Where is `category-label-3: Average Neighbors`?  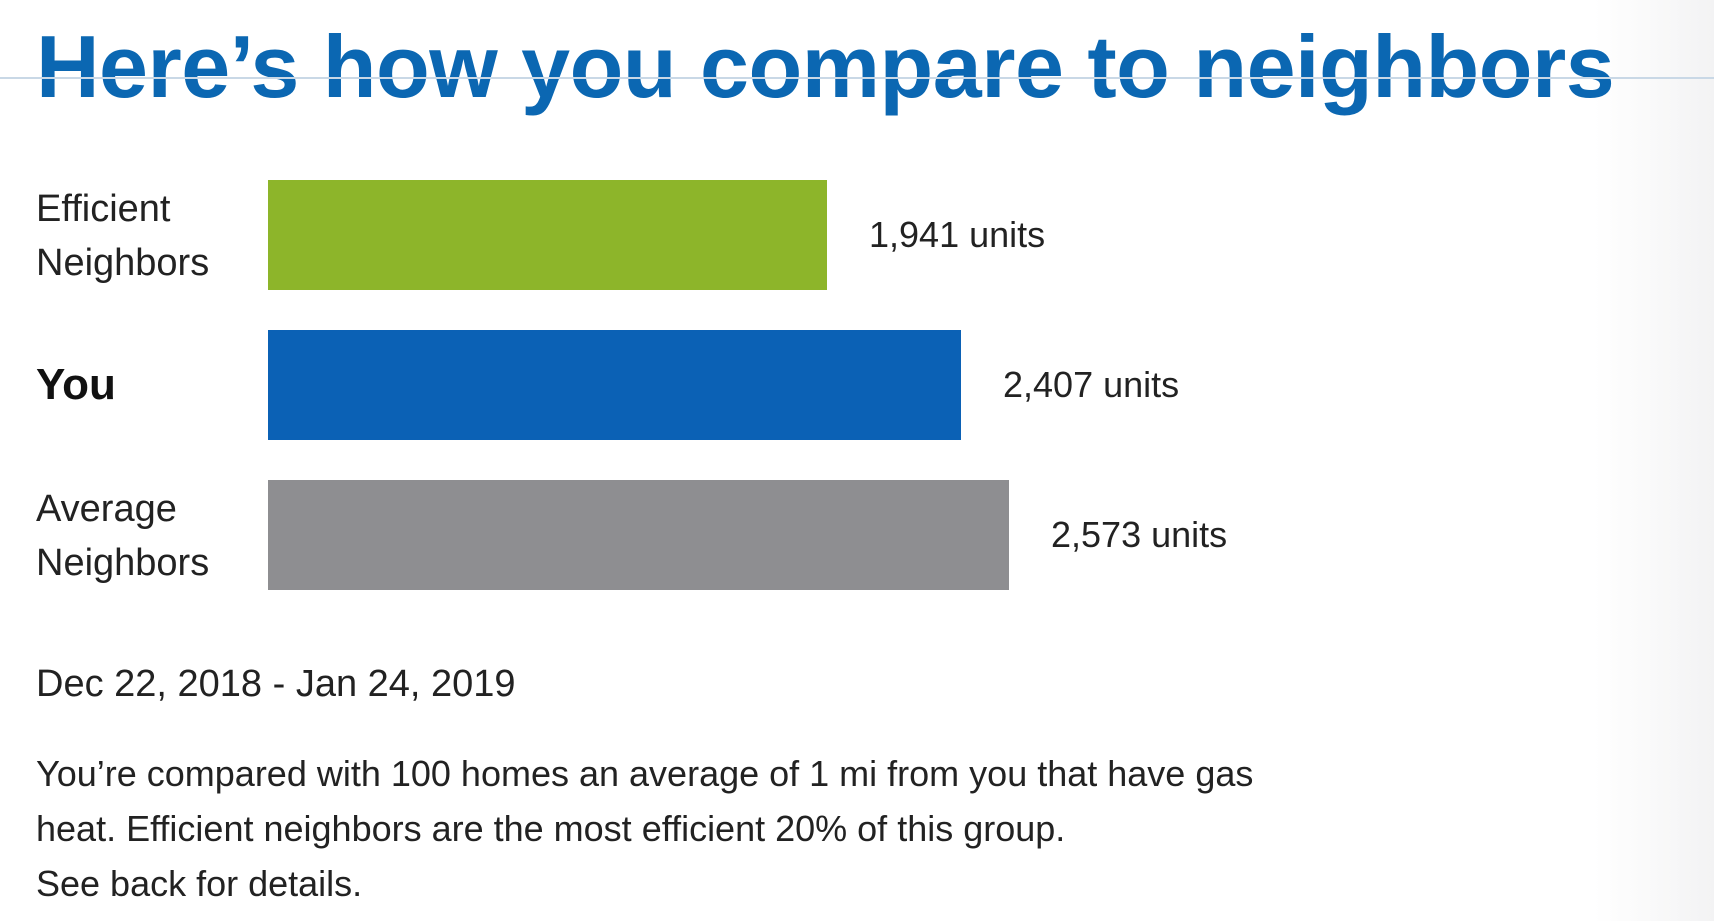 category-label-3: Average Neighbors is located at coordinates (122, 536).